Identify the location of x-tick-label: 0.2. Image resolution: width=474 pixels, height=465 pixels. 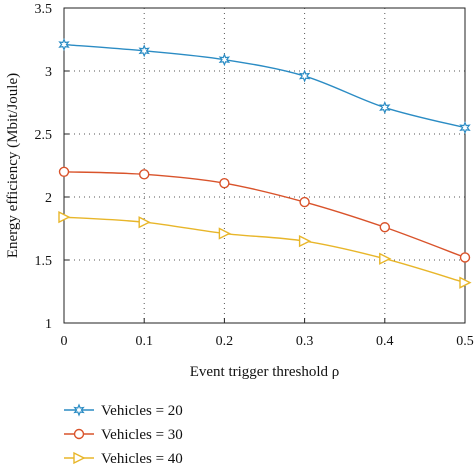
(225, 341).